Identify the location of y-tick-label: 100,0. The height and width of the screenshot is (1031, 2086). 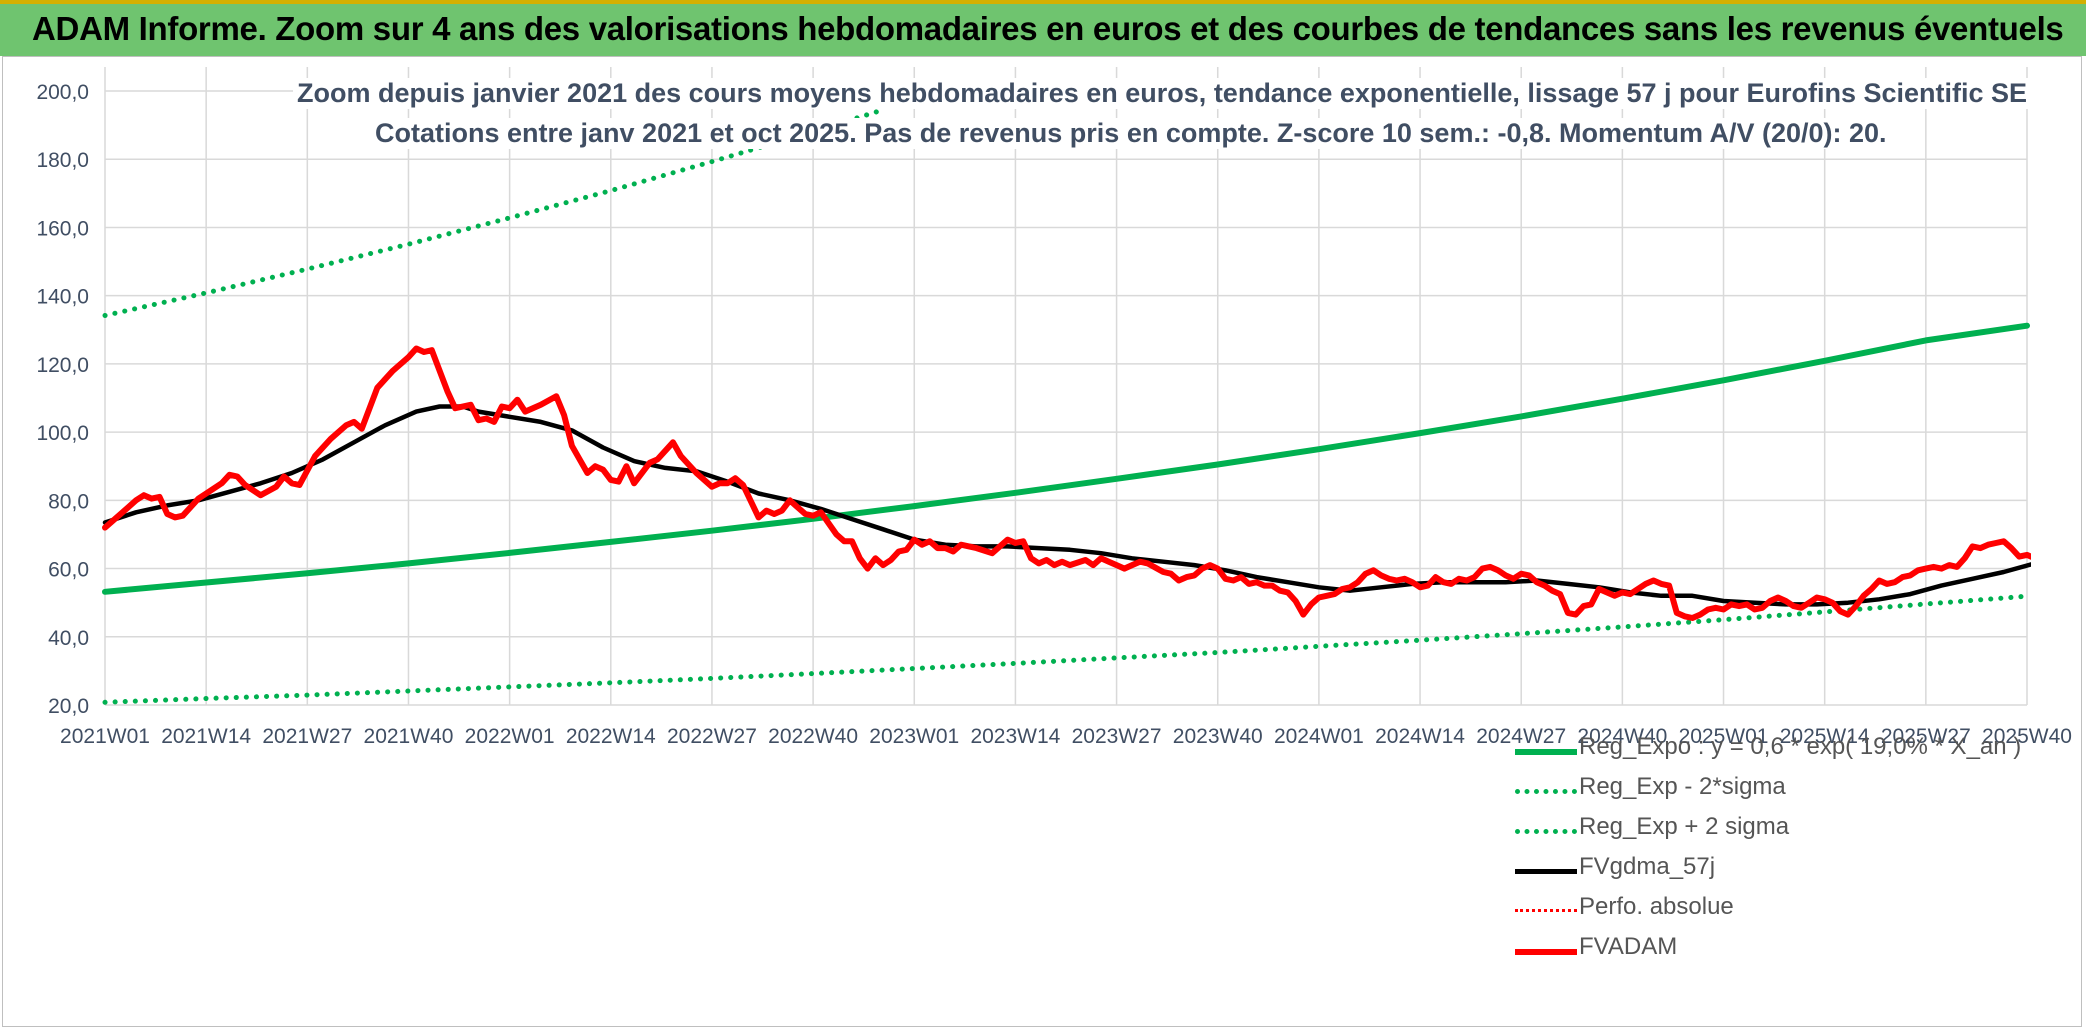
(62, 433).